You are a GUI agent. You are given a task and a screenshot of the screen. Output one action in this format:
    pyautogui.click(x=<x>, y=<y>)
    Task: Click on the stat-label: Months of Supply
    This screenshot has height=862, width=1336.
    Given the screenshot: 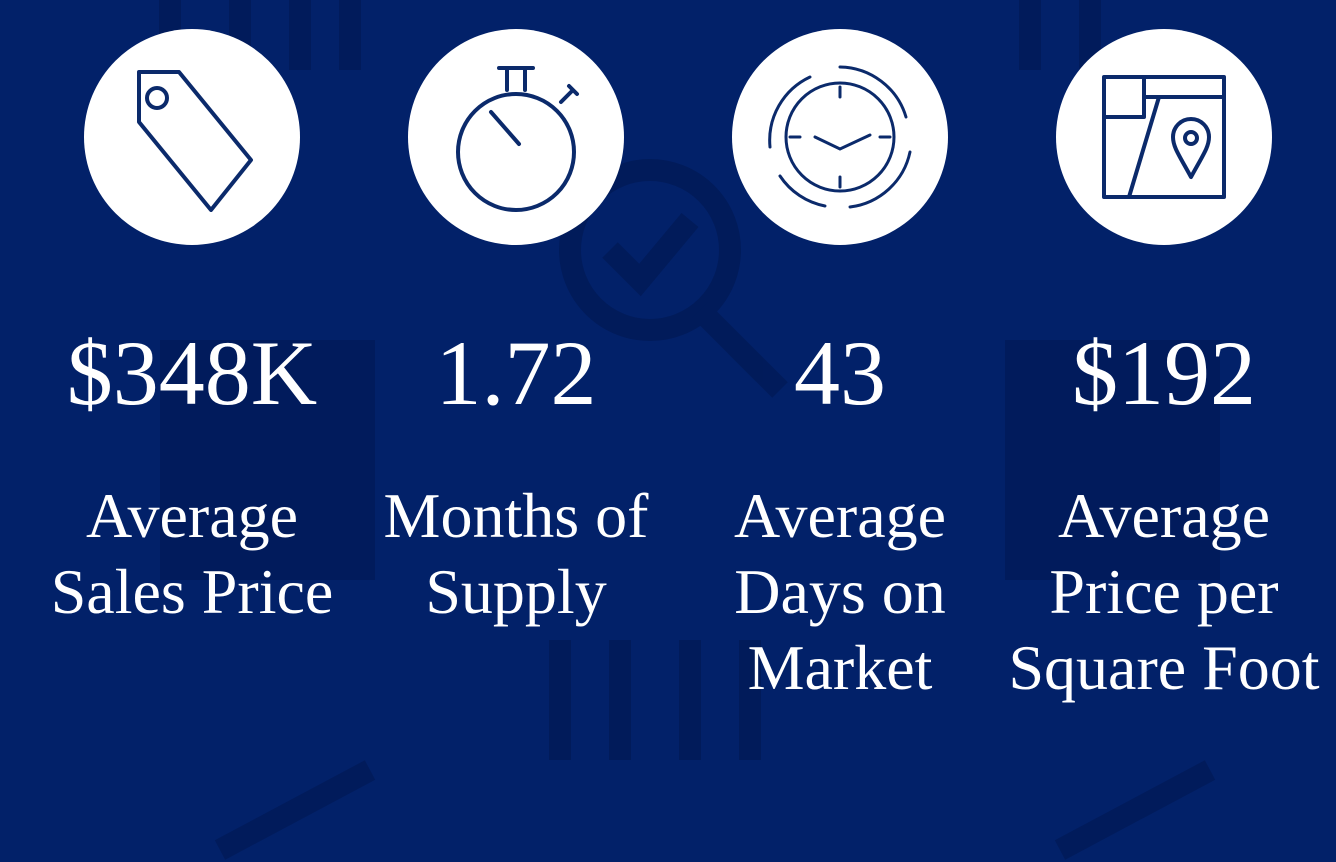 What is the action you would take?
    pyautogui.click(x=516, y=553)
    